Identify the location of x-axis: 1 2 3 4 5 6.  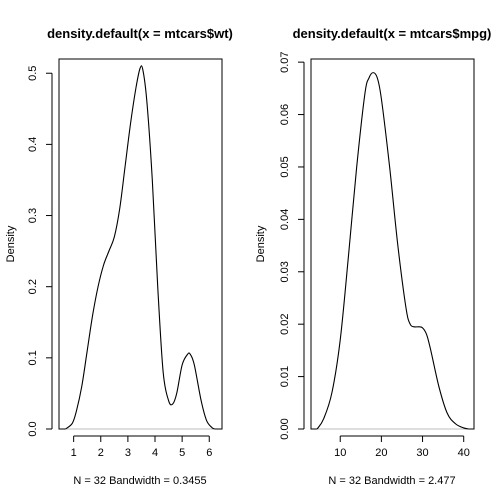
(141, 447).